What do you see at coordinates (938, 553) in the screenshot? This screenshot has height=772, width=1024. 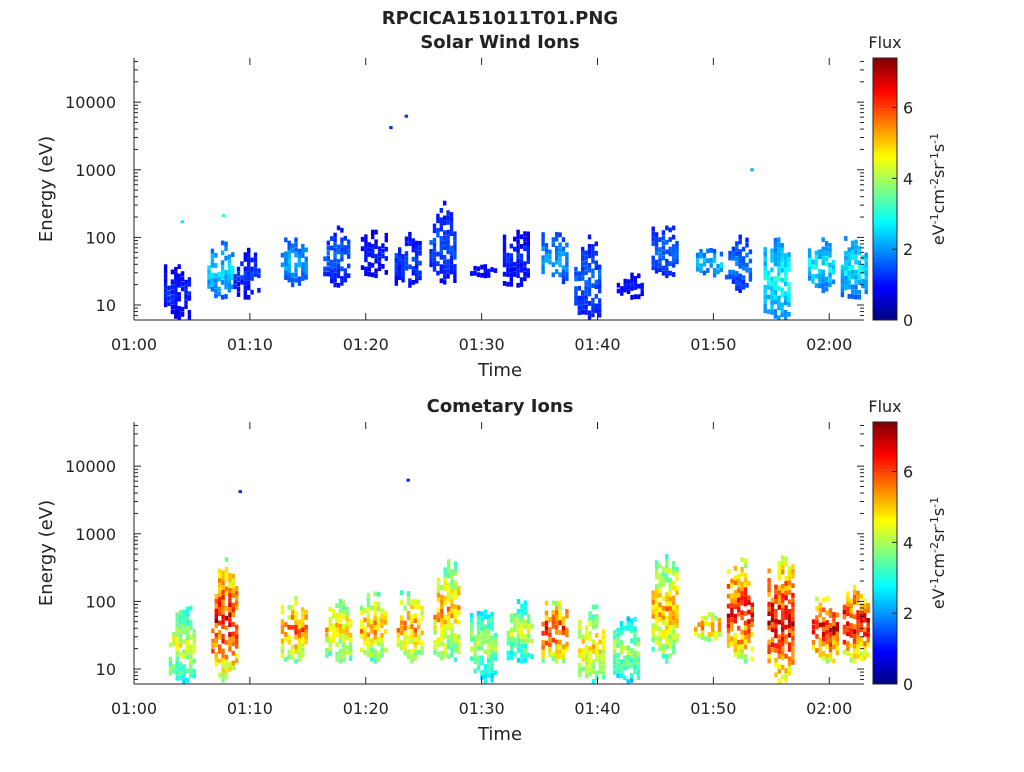 I see `colorbar-unit-label: eV-1cm-2sr-1s-1` at bounding box center [938, 553].